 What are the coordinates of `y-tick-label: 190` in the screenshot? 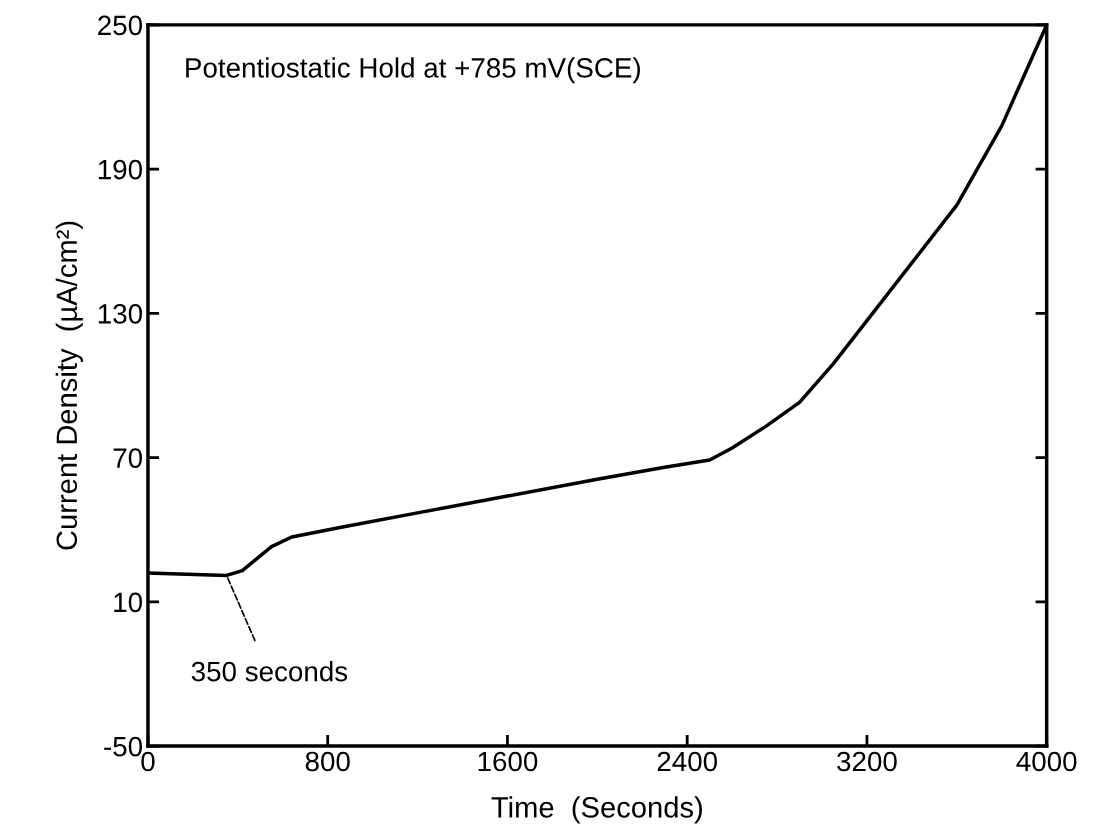 It's located at (120, 169).